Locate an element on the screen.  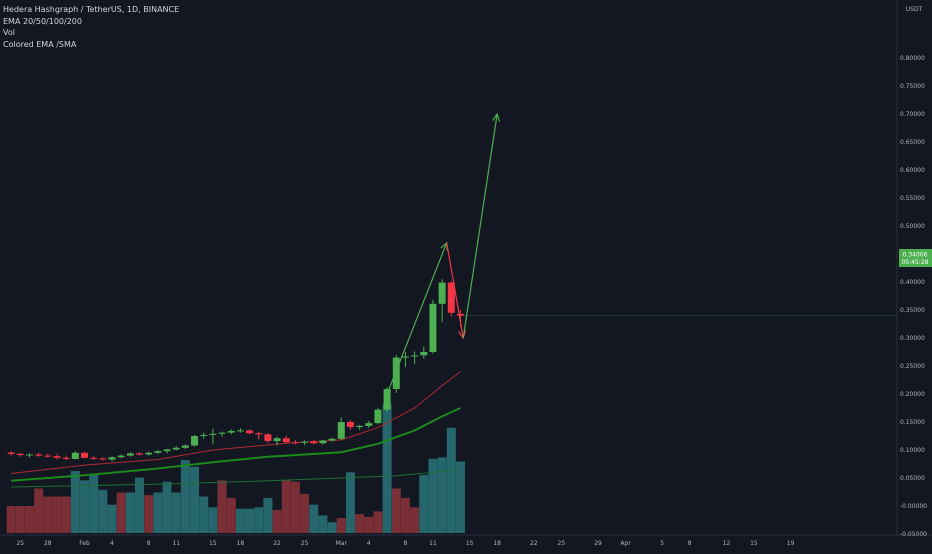
time-tick-label: Apr is located at coordinates (625, 543).